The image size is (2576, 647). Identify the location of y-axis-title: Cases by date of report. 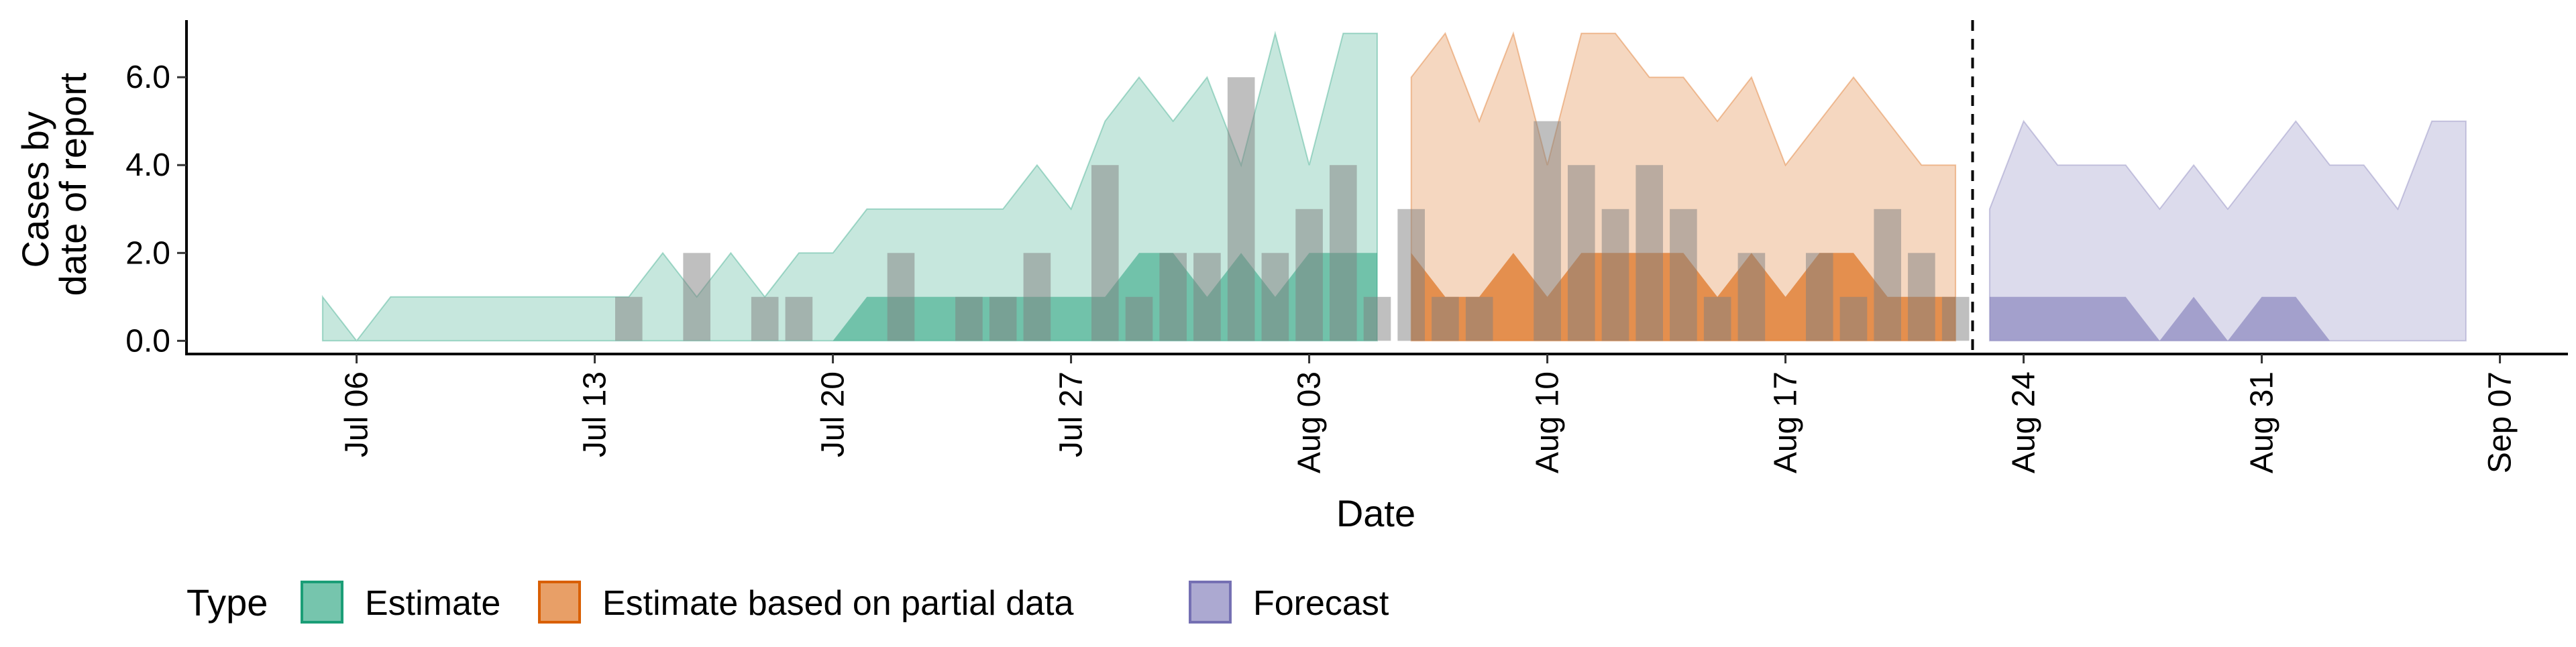
(54, 184).